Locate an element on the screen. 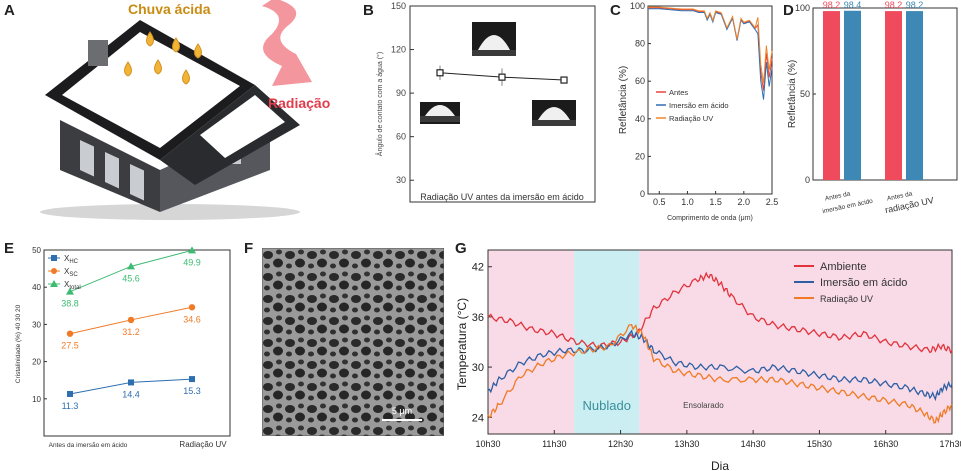 The image size is (961, 471). legend-label: Radiação UV is located at coordinates (846, 299).